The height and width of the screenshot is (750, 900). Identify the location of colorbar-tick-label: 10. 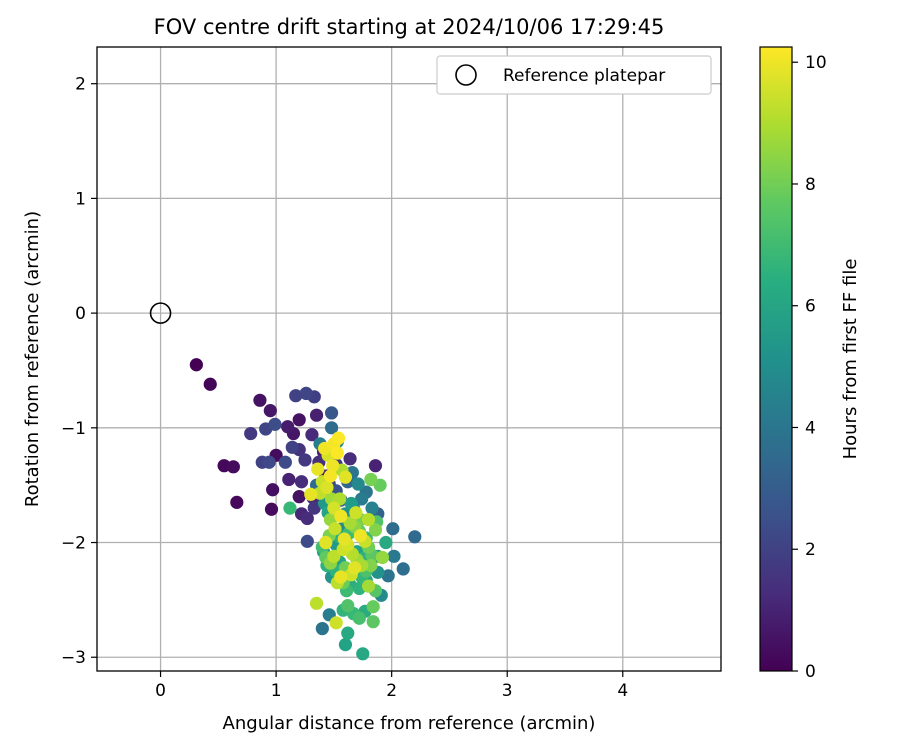
(816, 63).